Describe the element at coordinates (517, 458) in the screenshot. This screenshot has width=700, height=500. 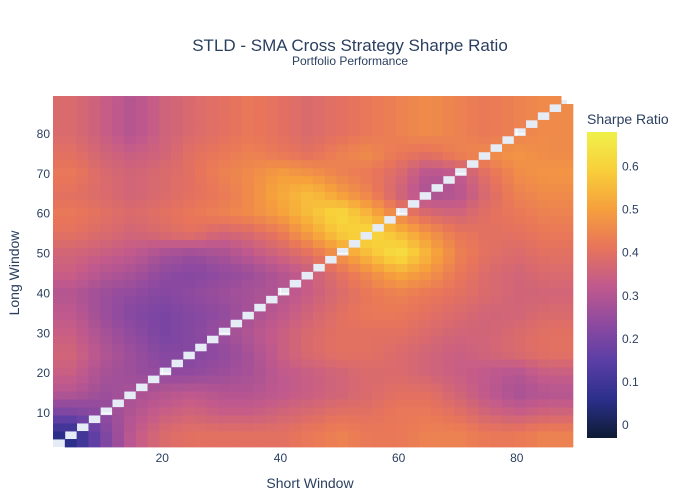
I see `x-tick-label: 80` at that location.